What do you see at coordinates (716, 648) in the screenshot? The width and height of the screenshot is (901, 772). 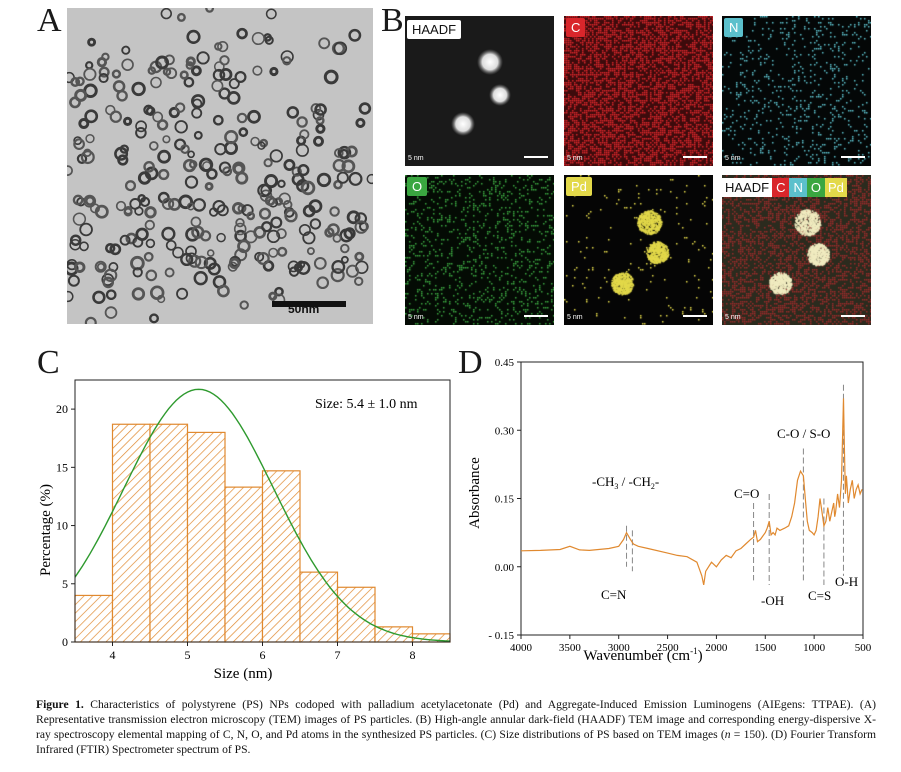 I see `d-xtick-label: 2000` at bounding box center [716, 648].